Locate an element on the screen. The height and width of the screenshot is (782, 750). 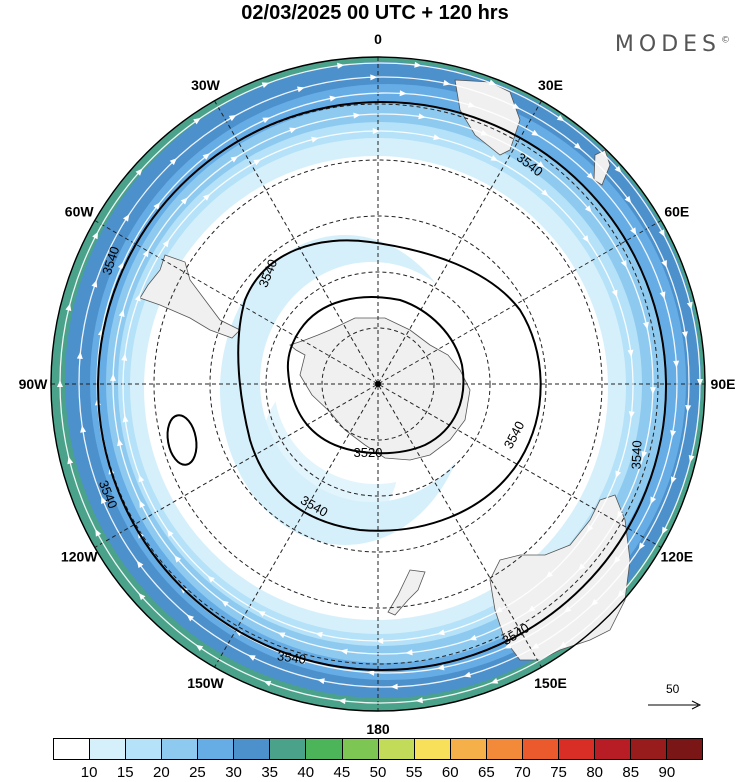
colorbar-label: 30 is located at coordinates (233, 772).